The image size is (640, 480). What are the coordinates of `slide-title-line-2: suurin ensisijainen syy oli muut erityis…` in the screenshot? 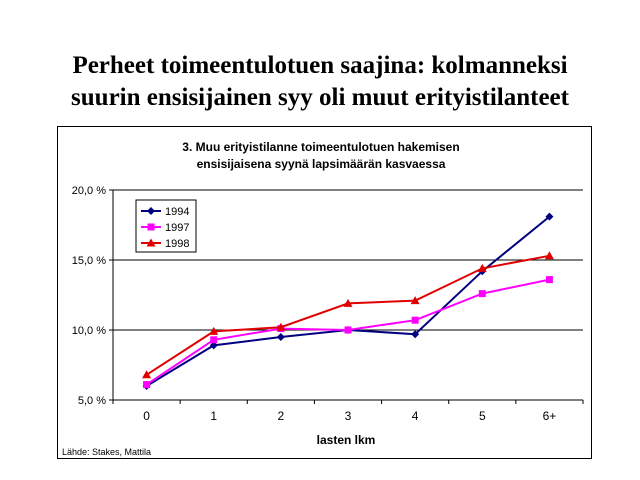 It's located at (320, 97).